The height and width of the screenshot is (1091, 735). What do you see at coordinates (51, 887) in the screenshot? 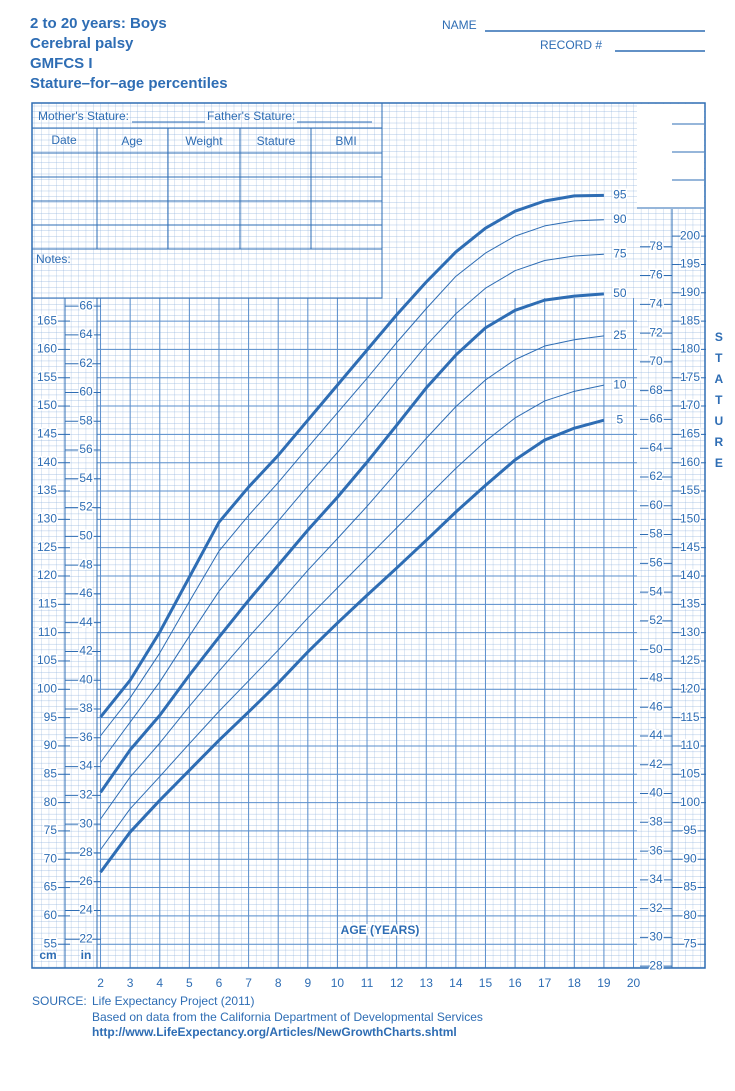
I see `y-tick-label: 65` at bounding box center [51, 887].